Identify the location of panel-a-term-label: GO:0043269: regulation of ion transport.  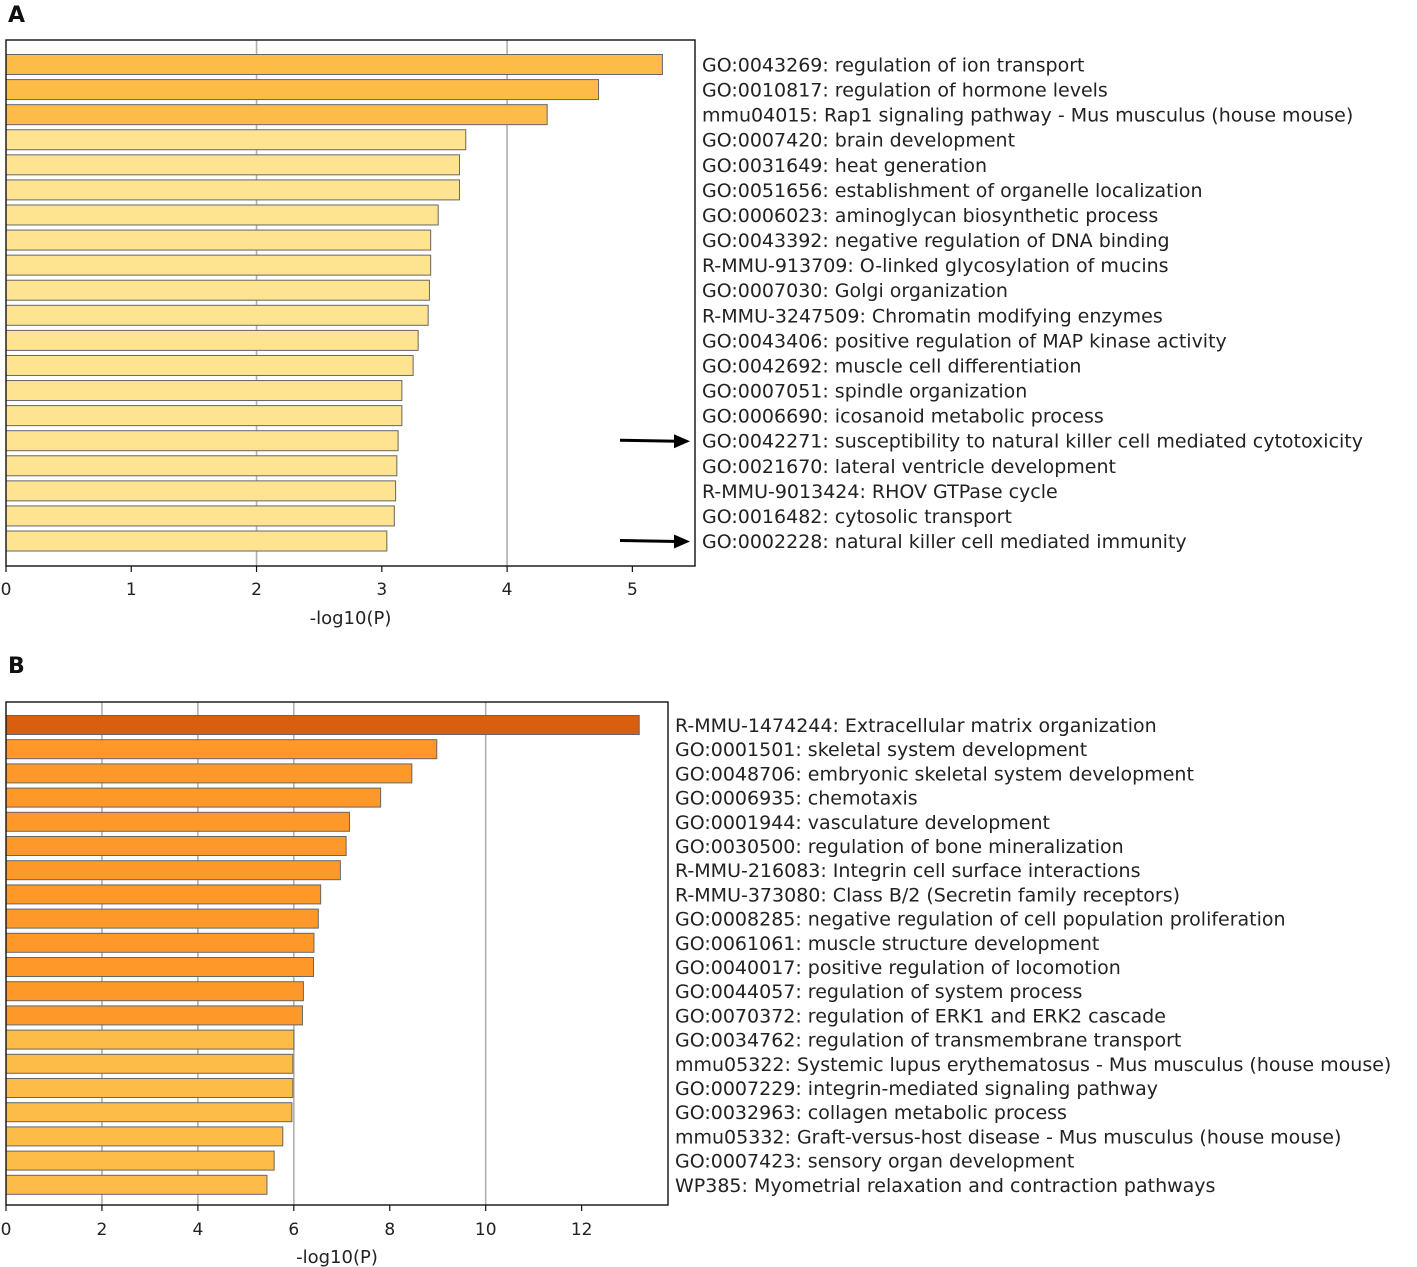
(893, 66).